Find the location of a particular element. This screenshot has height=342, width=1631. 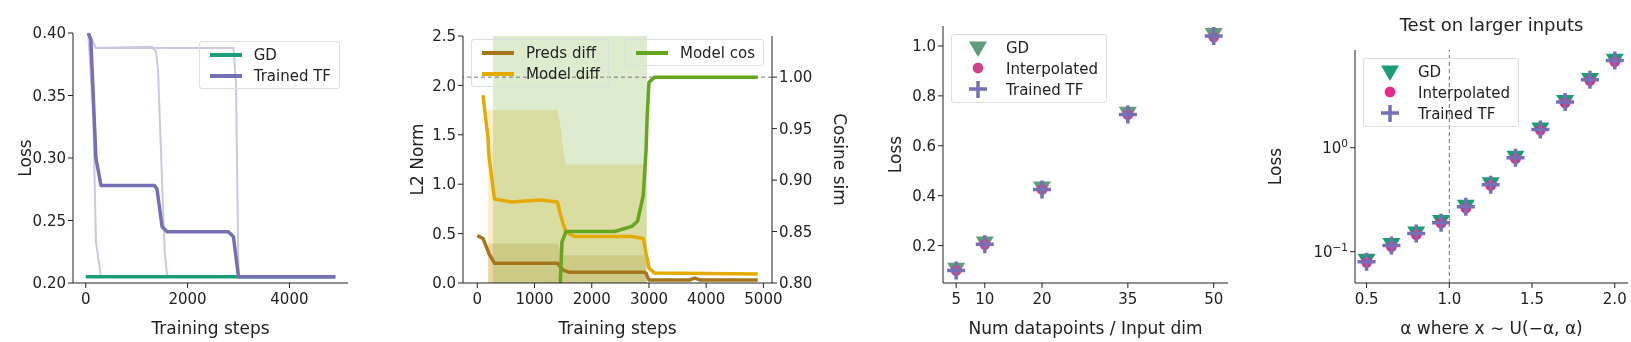

y-tick-label: 0.40 is located at coordinates (49, 33).